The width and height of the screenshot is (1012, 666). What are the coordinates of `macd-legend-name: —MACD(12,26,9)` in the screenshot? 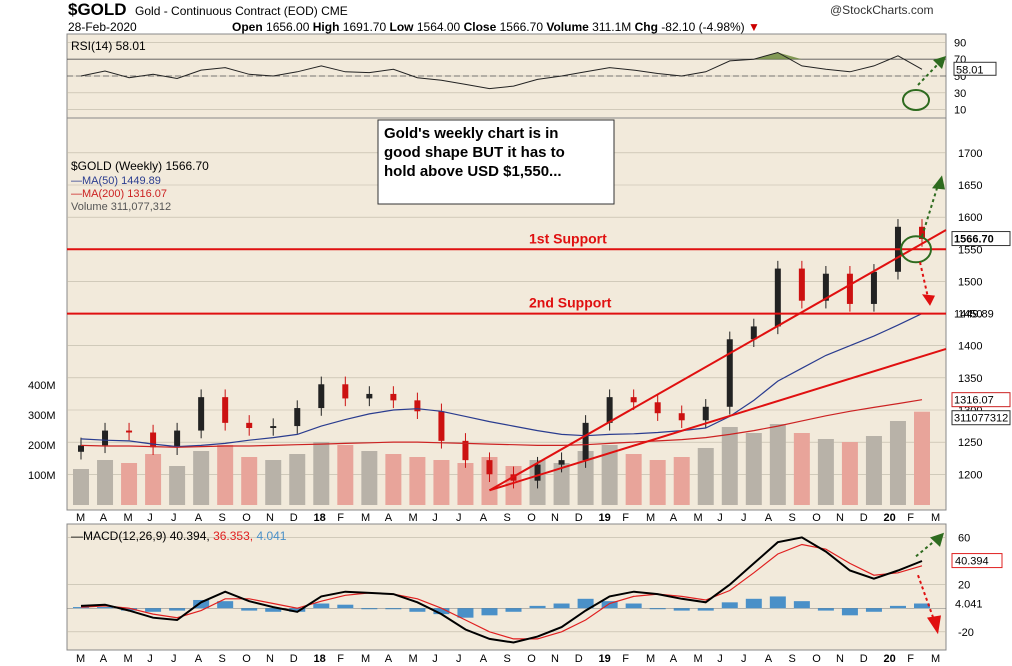 It's located at (120, 536).